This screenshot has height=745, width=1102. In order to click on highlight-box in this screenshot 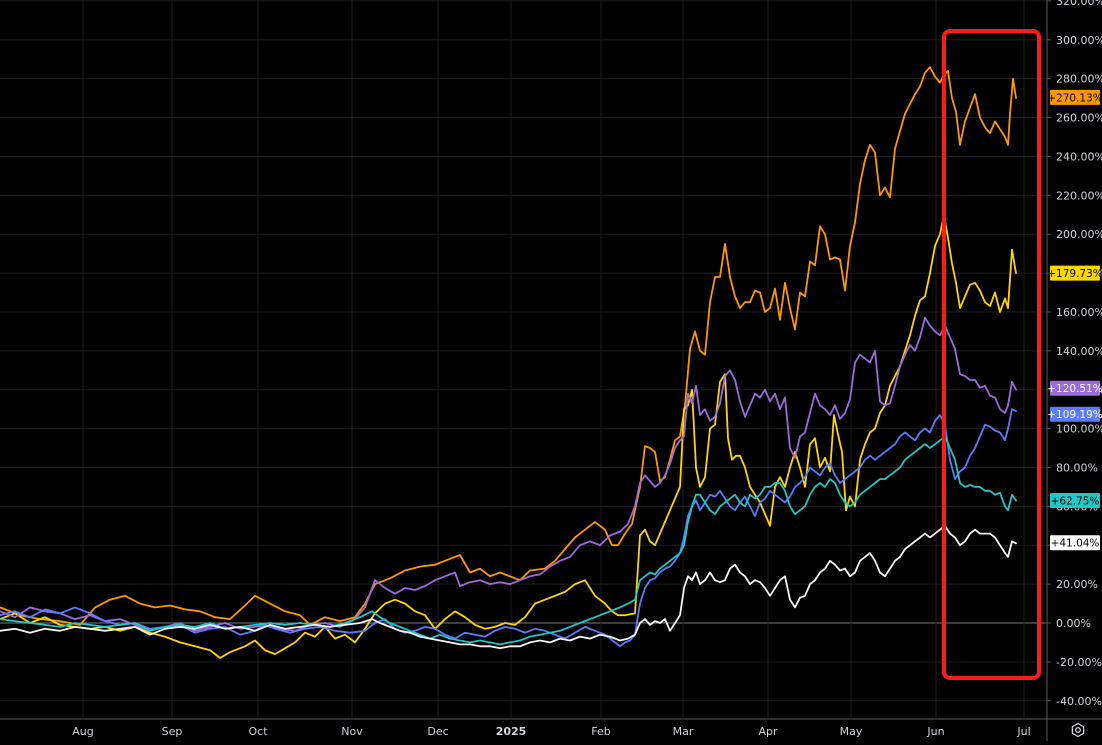, I will do `click(991, 354)`.